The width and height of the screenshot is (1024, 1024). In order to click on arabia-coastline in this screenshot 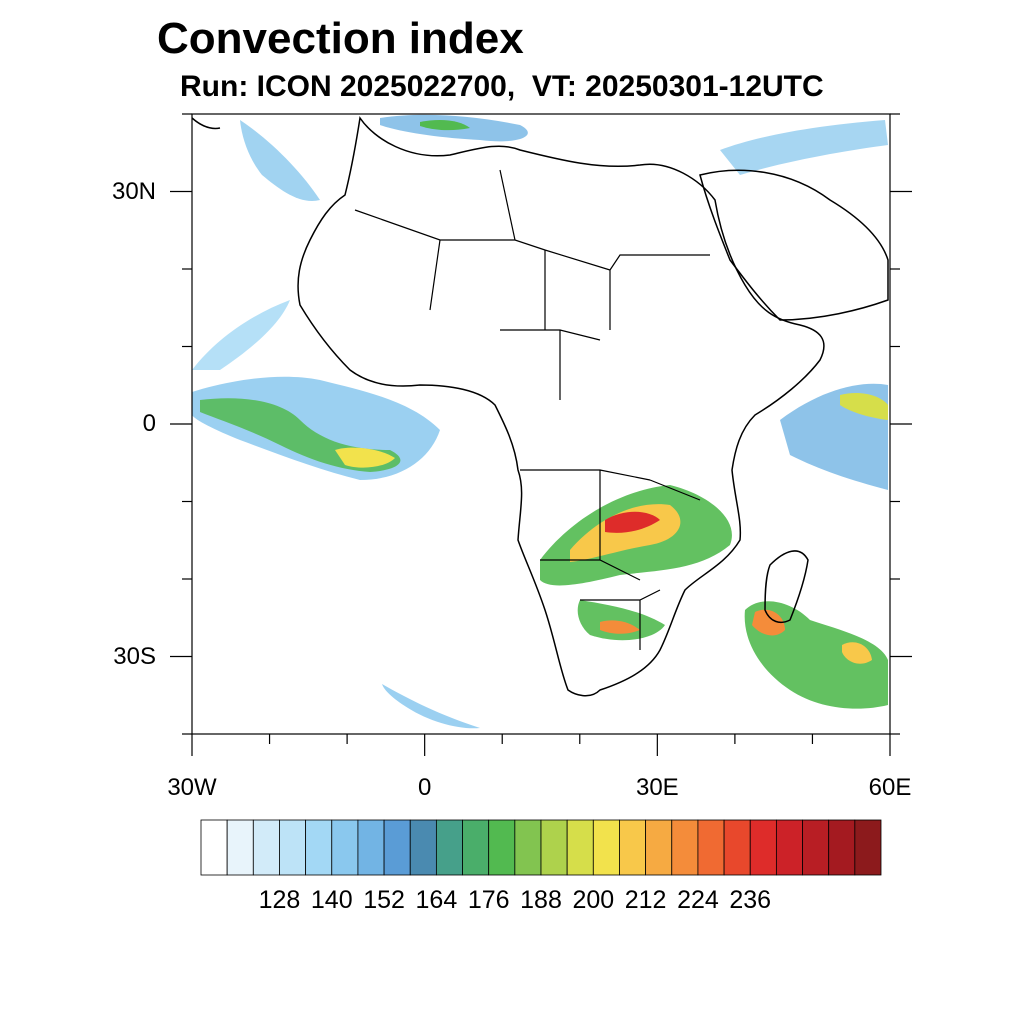, I will do `click(794, 245)`.